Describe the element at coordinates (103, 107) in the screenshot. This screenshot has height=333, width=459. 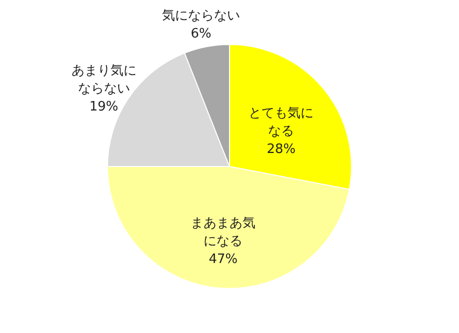
I see `data-label: 19%` at that location.